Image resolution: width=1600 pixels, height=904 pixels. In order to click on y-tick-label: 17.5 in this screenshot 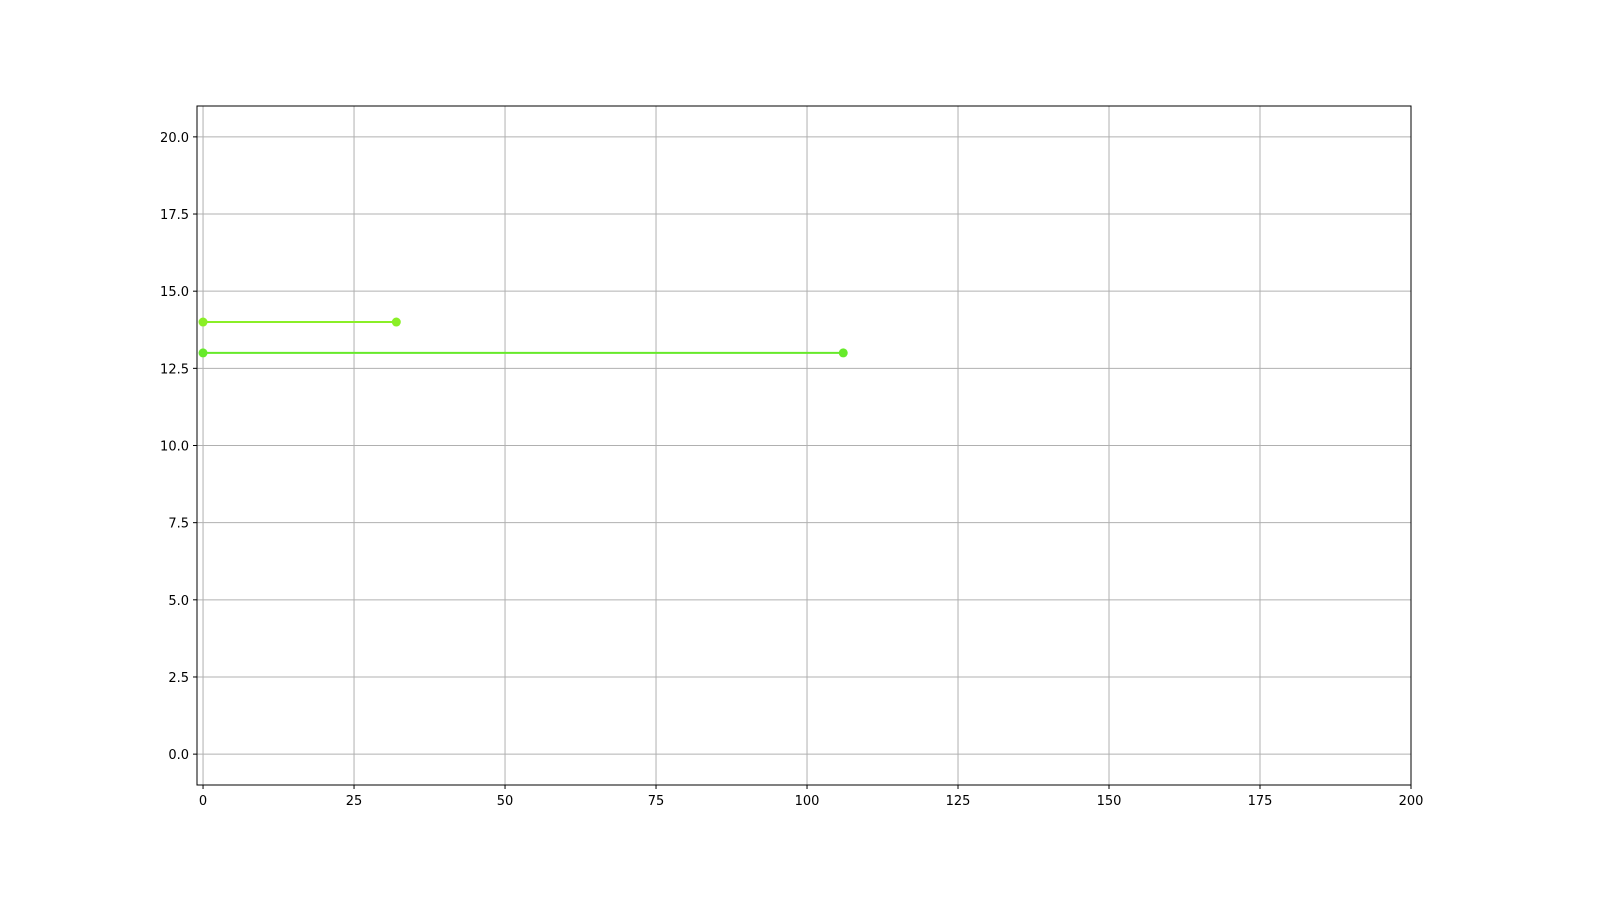, I will do `click(174, 215)`.